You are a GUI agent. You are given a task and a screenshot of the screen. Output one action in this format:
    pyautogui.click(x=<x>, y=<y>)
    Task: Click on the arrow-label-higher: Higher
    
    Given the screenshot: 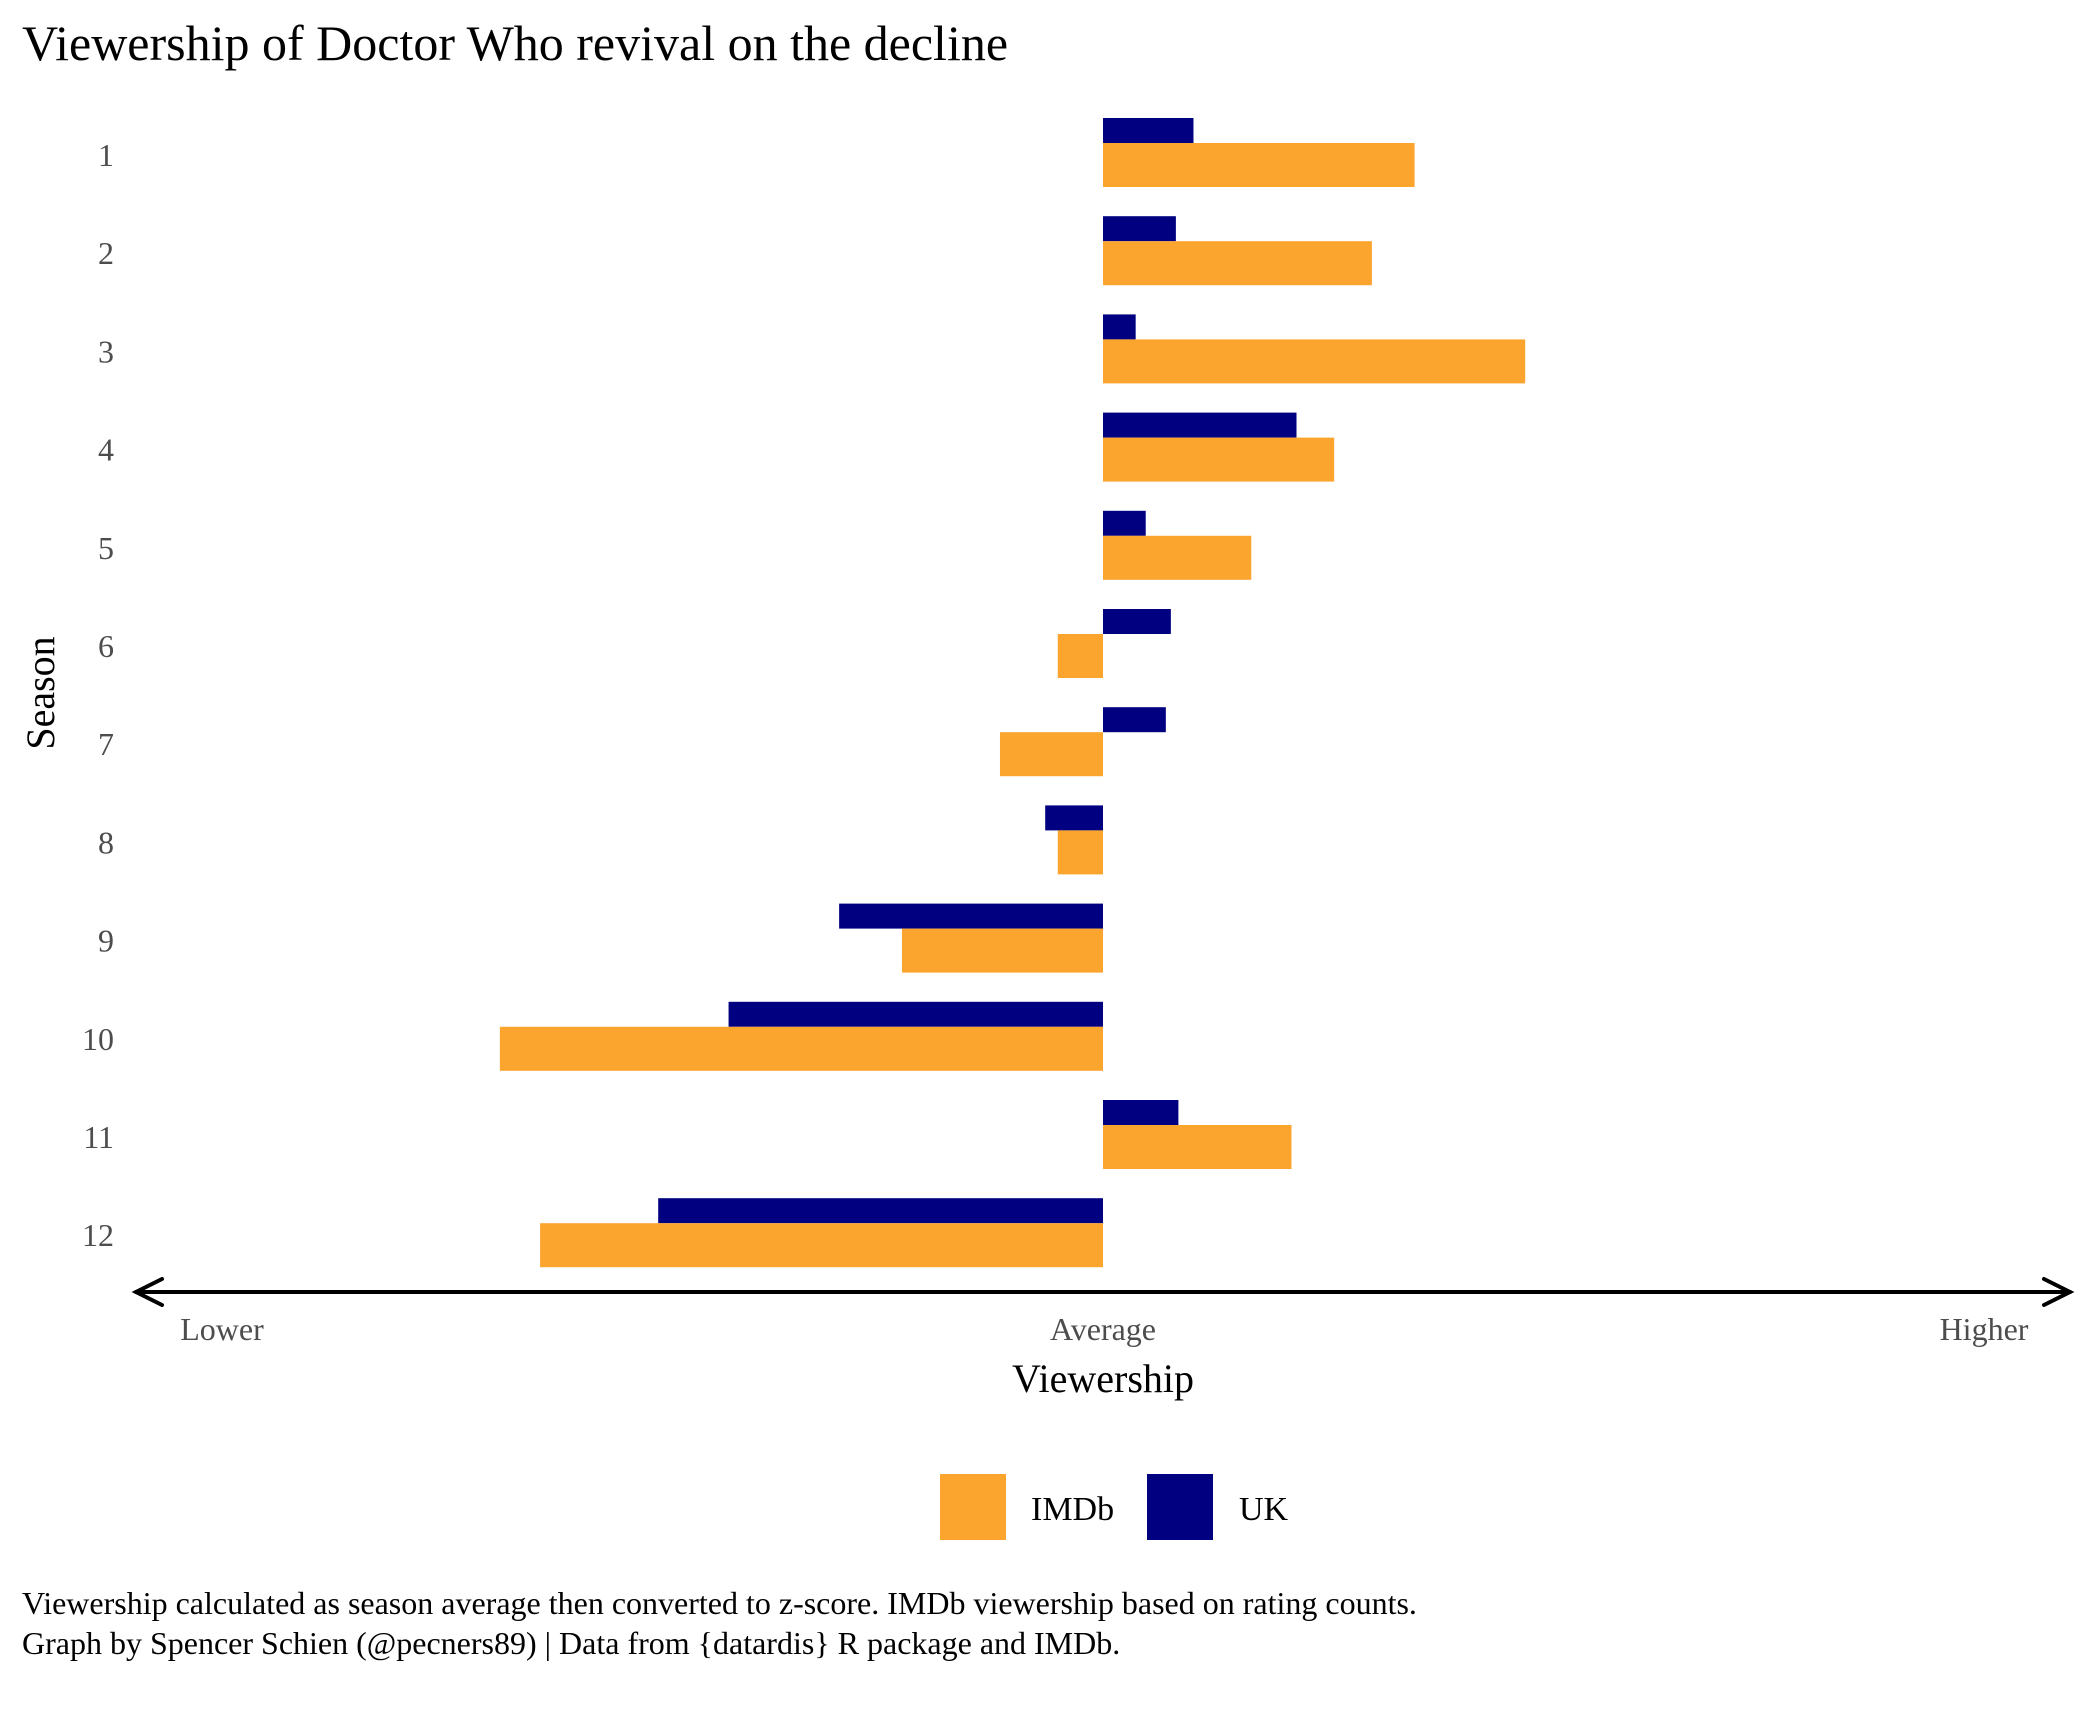 What is the action you would take?
    pyautogui.click(x=1984, y=1329)
    